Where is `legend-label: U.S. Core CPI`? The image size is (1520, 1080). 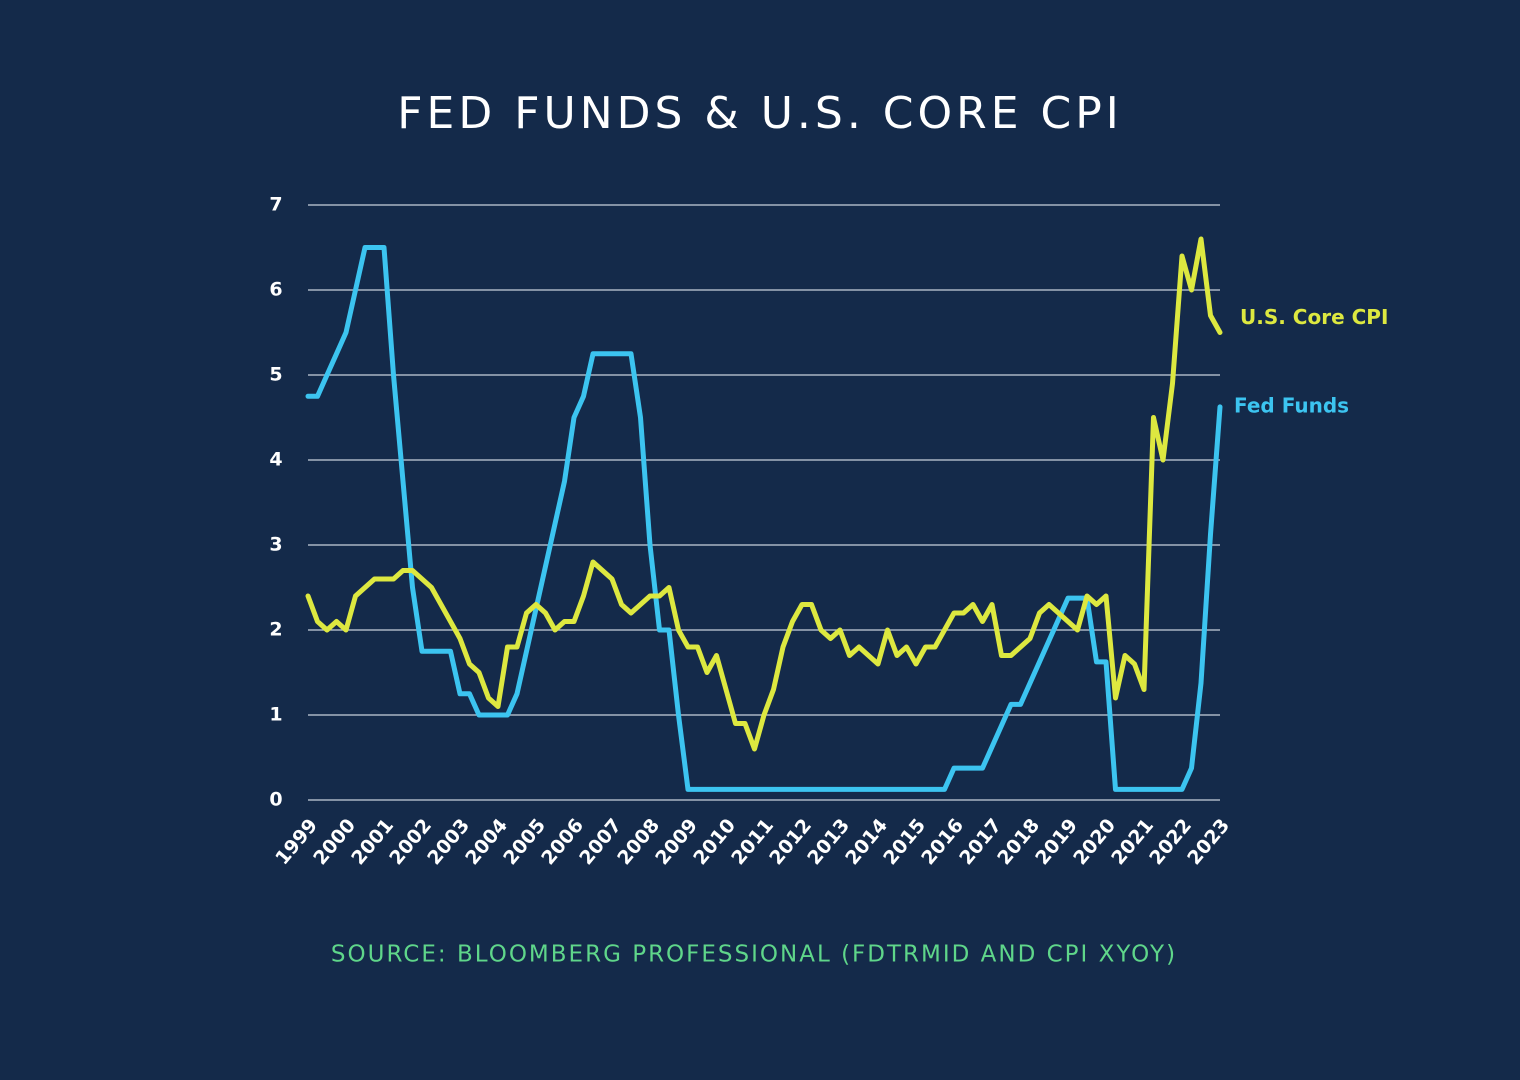
legend-label: U.S. Core CPI is located at coordinates (1314, 317).